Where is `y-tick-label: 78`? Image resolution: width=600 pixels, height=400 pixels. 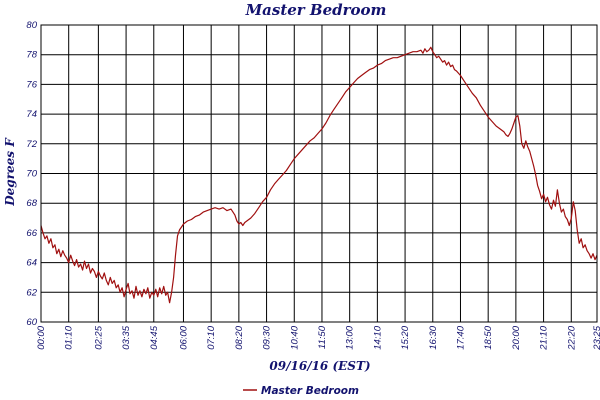 y-tick-label: 78 is located at coordinates (31, 55).